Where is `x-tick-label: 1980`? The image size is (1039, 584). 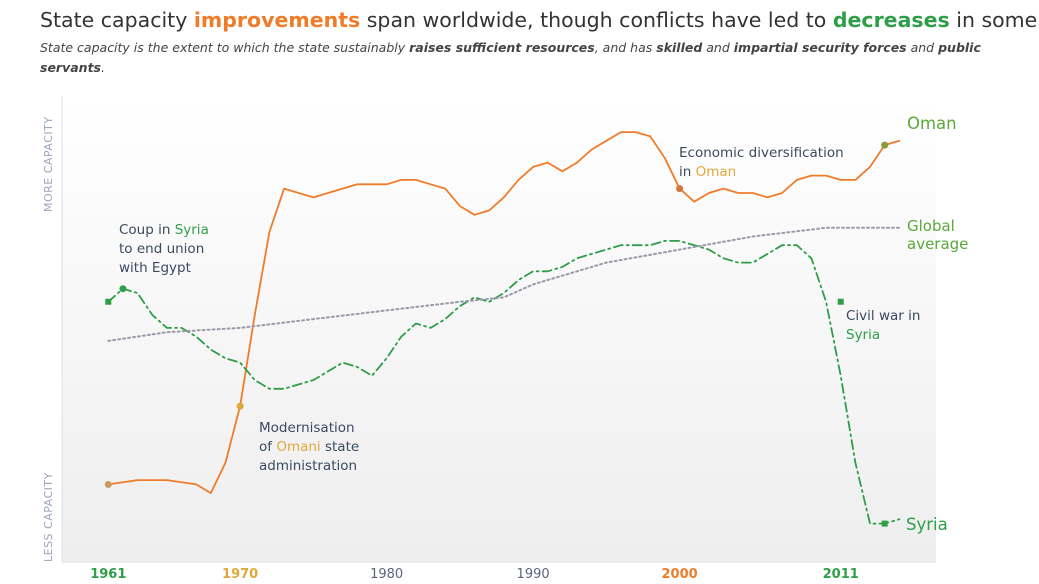
x-tick-label: 1980 is located at coordinates (386, 574).